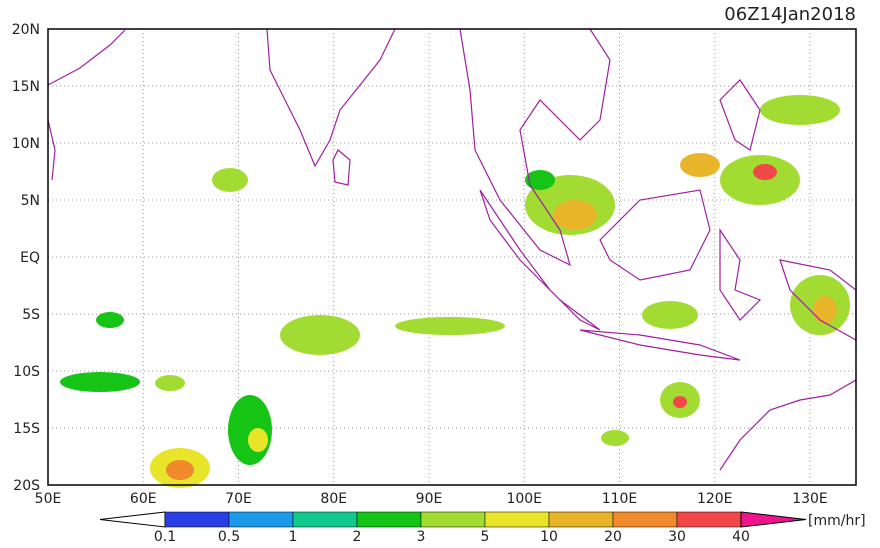 The height and width of the screenshot is (548, 880). Describe the element at coordinates (790, 14) in the screenshot. I see `map-title: 06Z14Jan2018` at that location.